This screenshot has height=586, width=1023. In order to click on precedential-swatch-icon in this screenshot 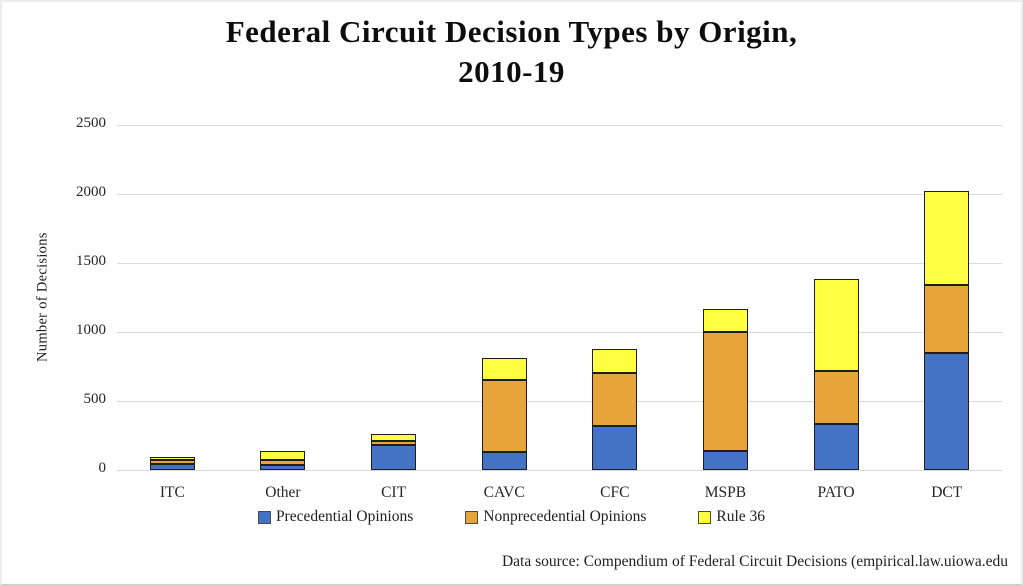, I will do `click(264, 517)`.